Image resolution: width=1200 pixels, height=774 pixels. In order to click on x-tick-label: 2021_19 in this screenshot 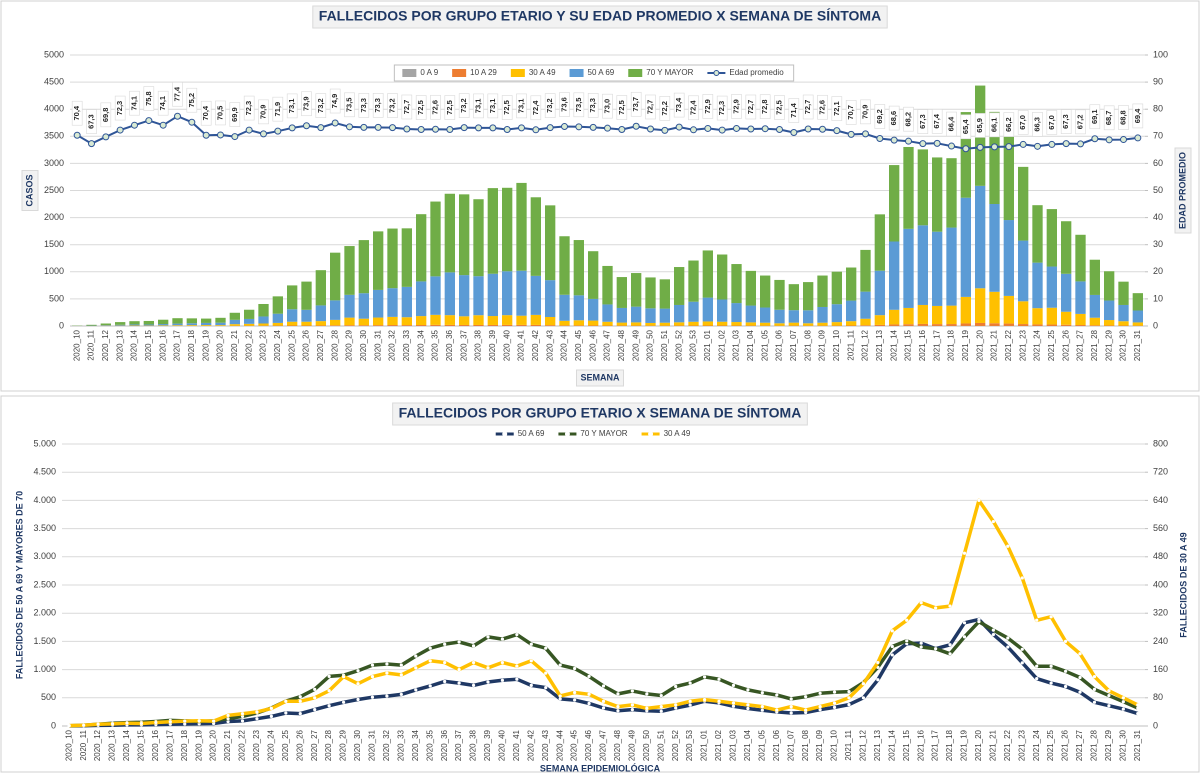, I will do `click(965, 345)`.